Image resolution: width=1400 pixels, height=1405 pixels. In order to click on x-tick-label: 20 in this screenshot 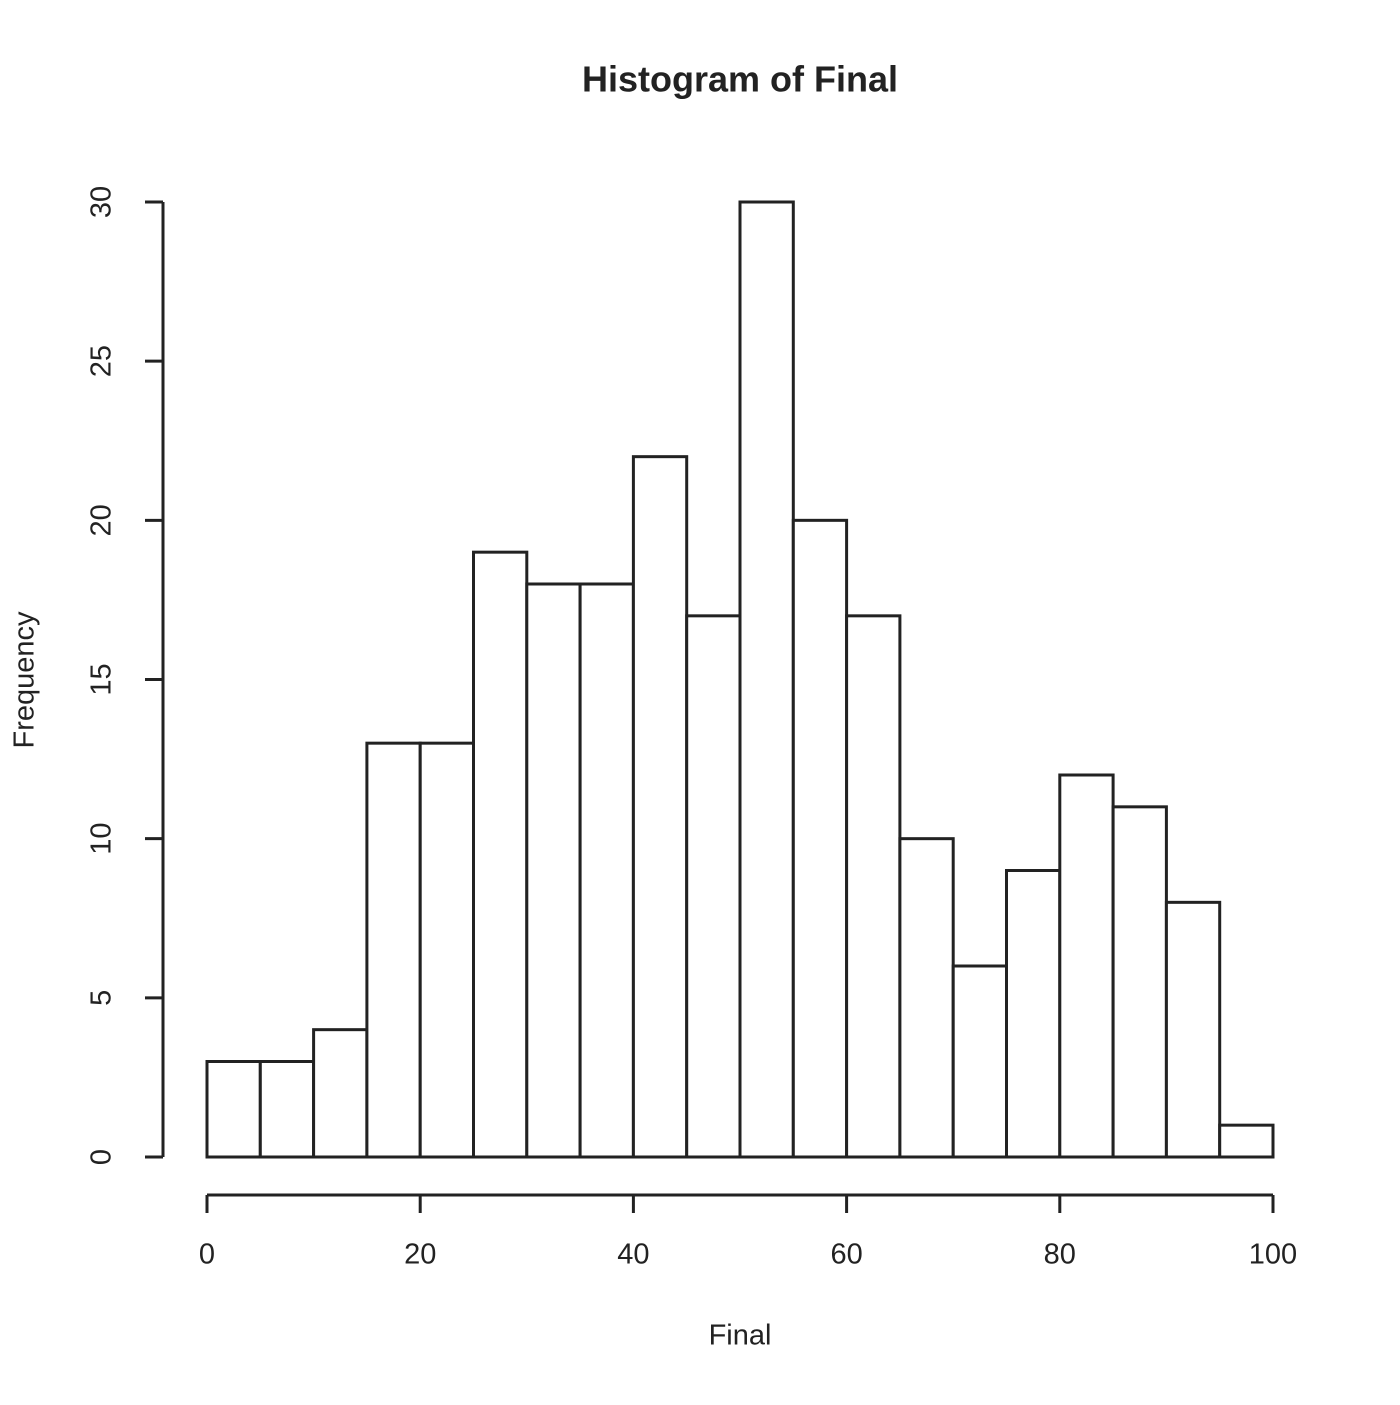, I will do `click(420, 1255)`.